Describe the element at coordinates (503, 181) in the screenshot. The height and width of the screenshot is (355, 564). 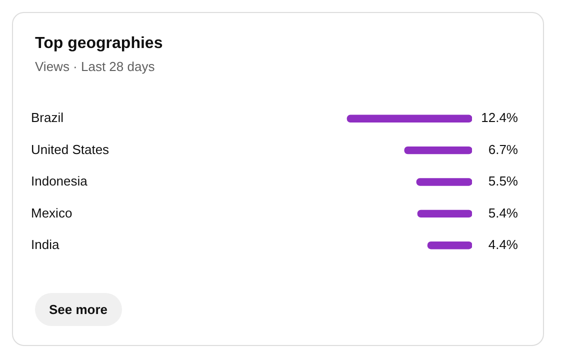
I see `data-label: 5.5%` at that location.